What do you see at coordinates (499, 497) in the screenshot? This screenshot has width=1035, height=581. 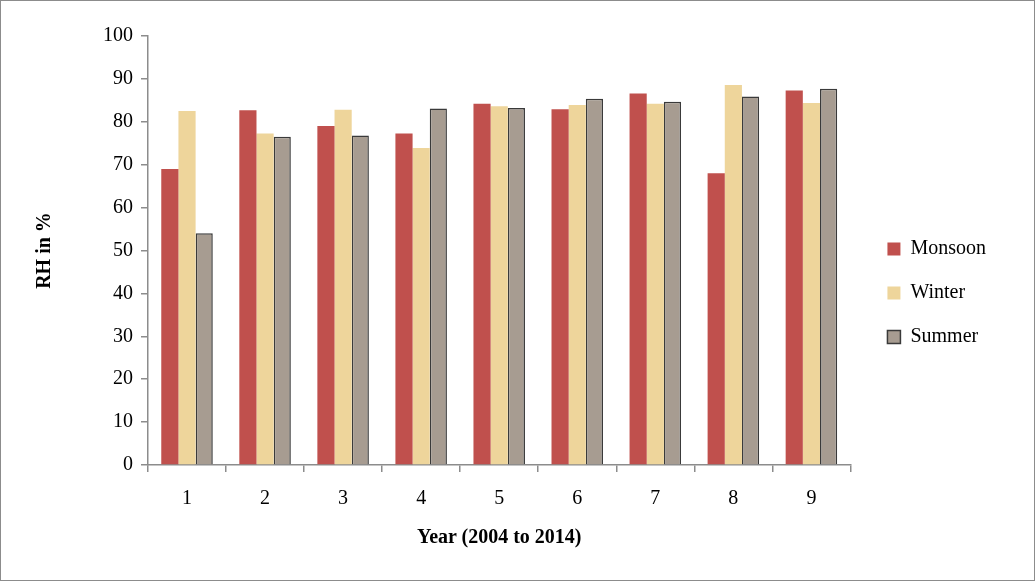 I see `x-tick-label: 5` at bounding box center [499, 497].